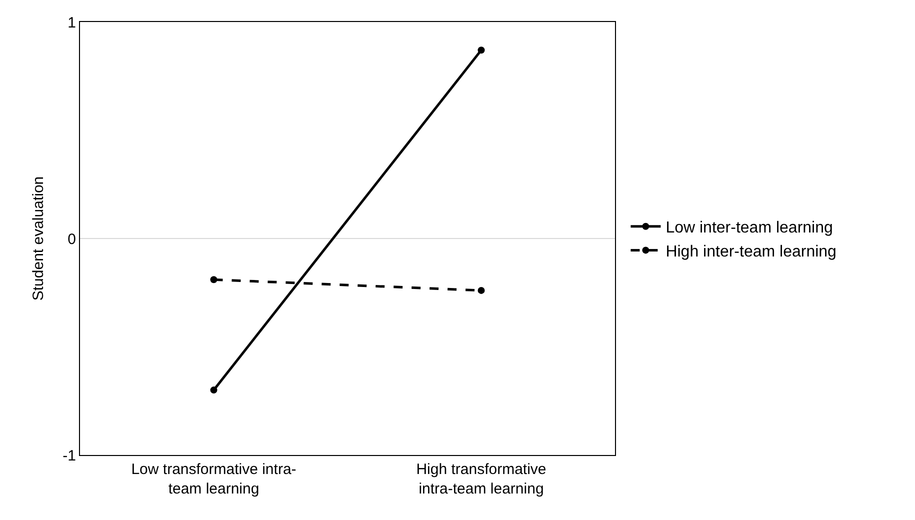 Image resolution: width=915 pixels, height=520 pixels. What do you see at coordinates (38, 238) in the screenshot?
I see `y-axis-title: Student evaluation` at bounding box center [38, 238].